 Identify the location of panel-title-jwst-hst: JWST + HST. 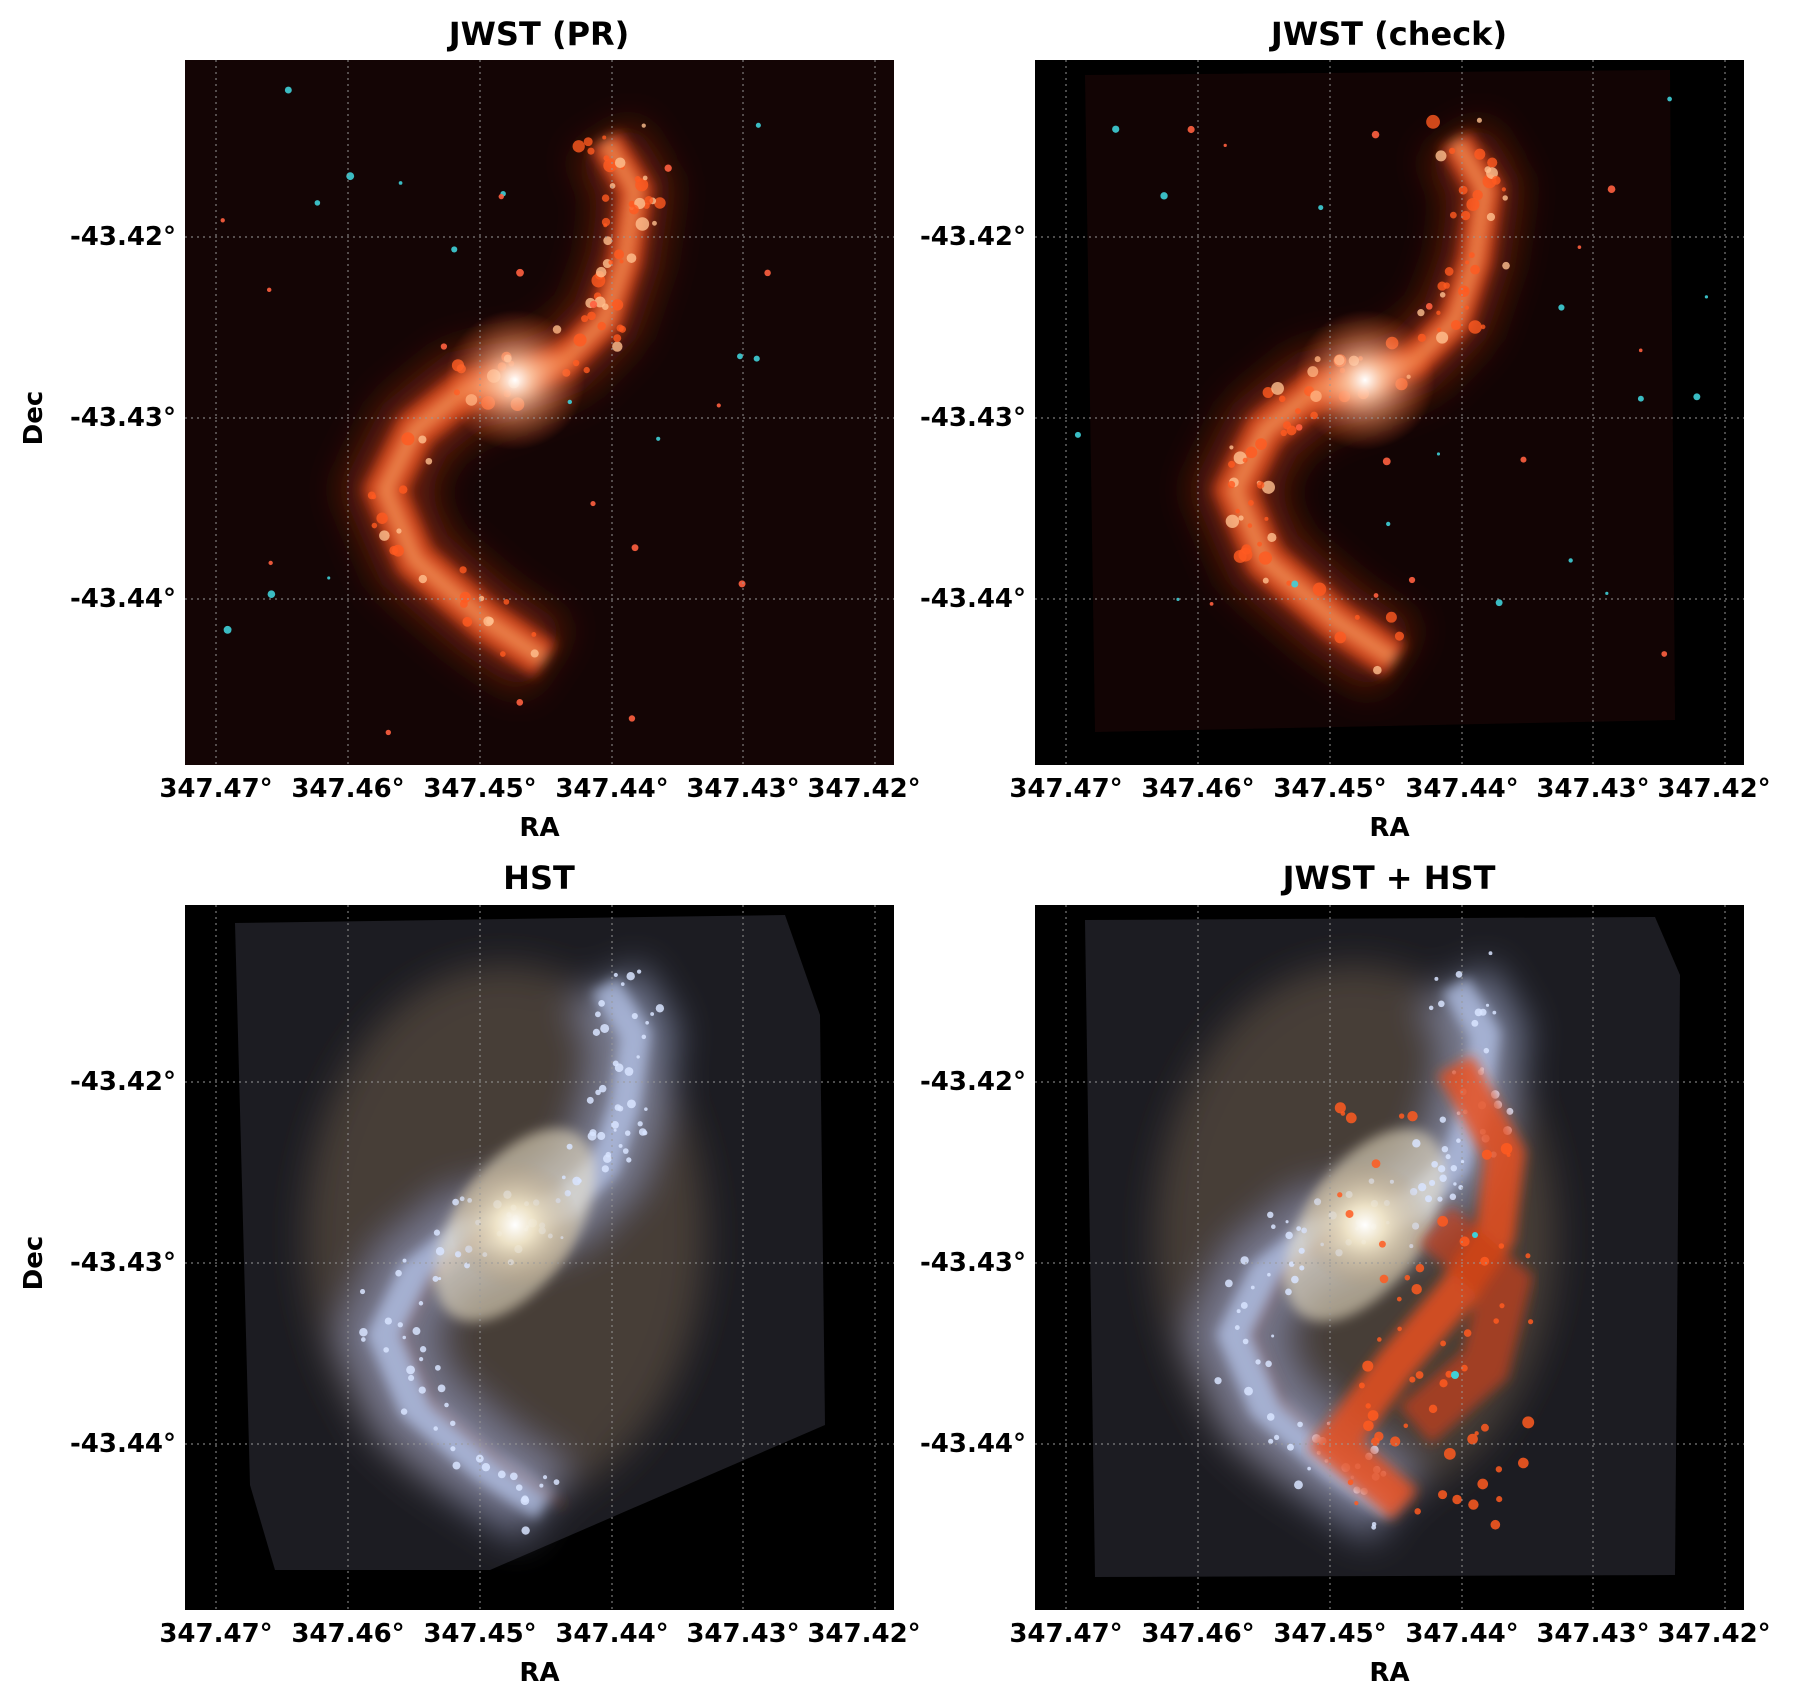
(1389, 878).